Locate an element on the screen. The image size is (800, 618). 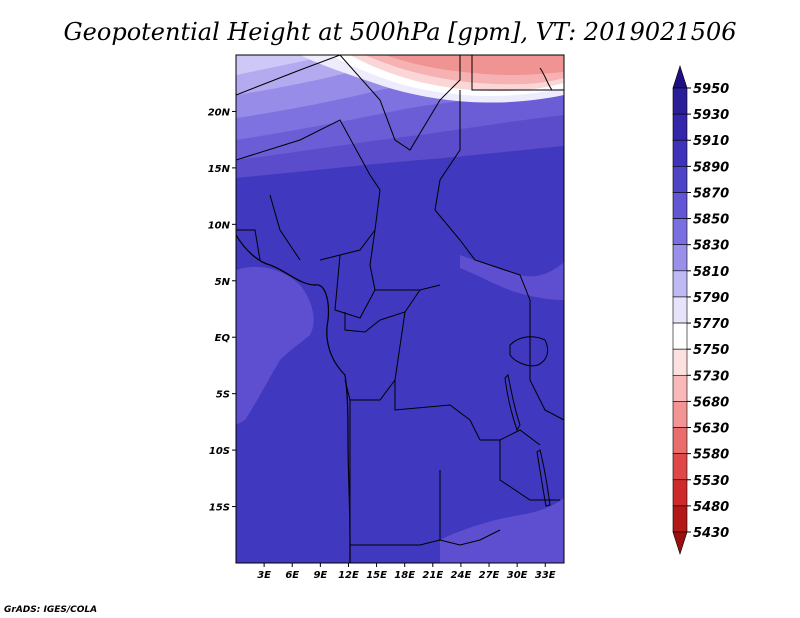
colorbar-label: 5580 is located at coordinates (711, 455).